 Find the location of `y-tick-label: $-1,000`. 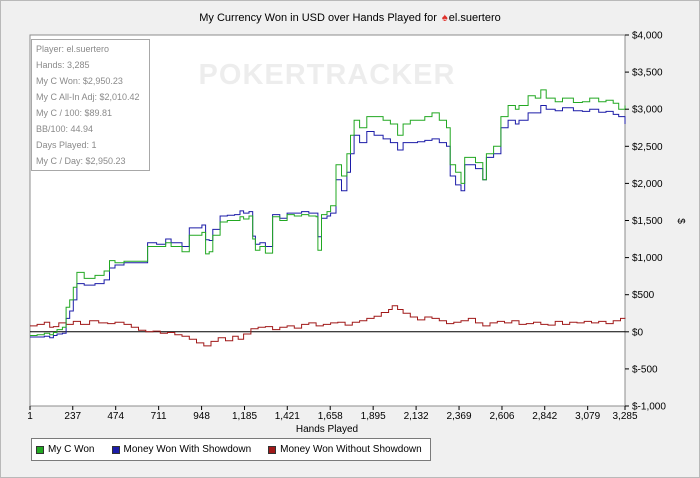

y-tick-label: $-1,000 is located at coordinates (649, 407).